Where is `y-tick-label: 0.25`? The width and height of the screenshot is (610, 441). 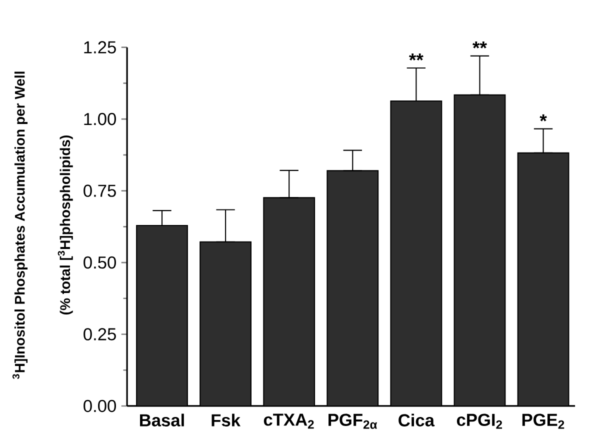
y-tick-label: 0.25 is located at coordinates (100, 334).